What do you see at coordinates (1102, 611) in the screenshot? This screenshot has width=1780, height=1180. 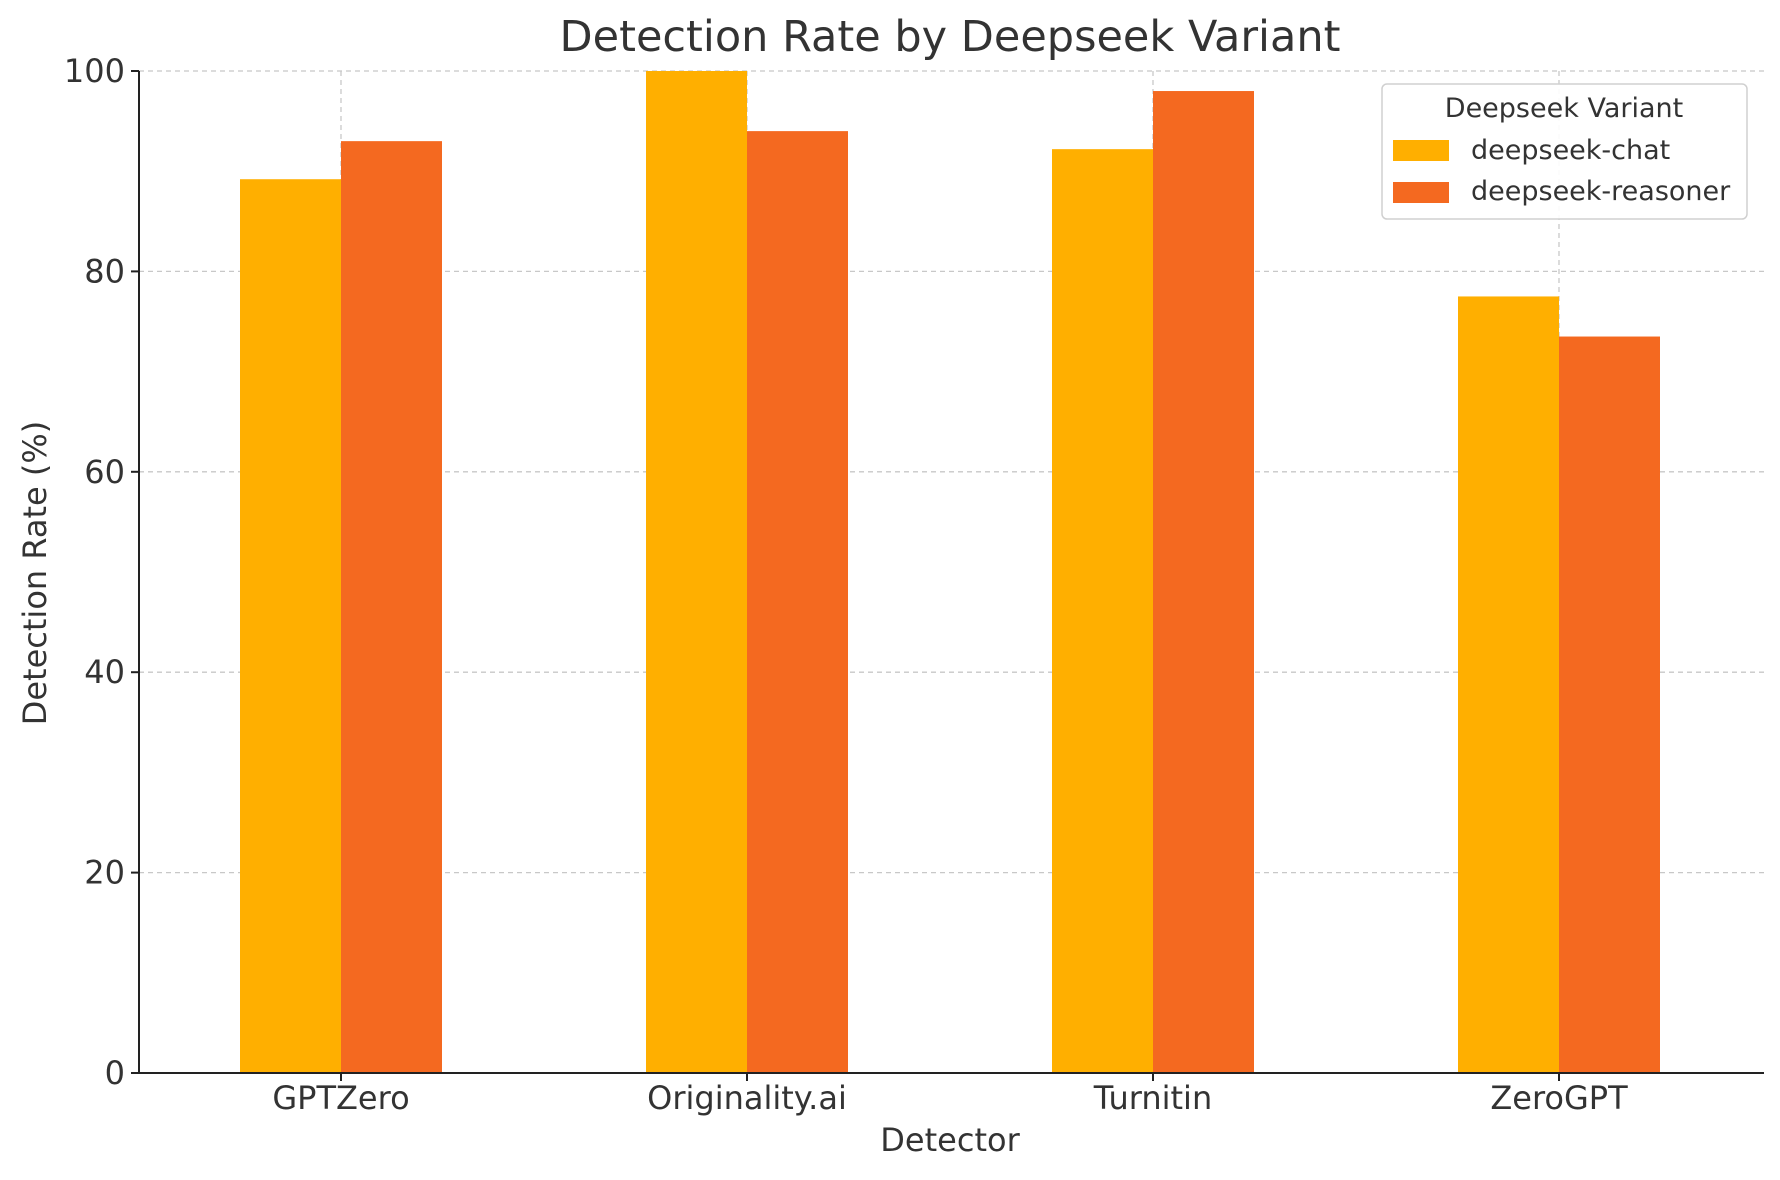 I see `bar-deepseek-chat-turnitin` at bounding box center [1102, 611].